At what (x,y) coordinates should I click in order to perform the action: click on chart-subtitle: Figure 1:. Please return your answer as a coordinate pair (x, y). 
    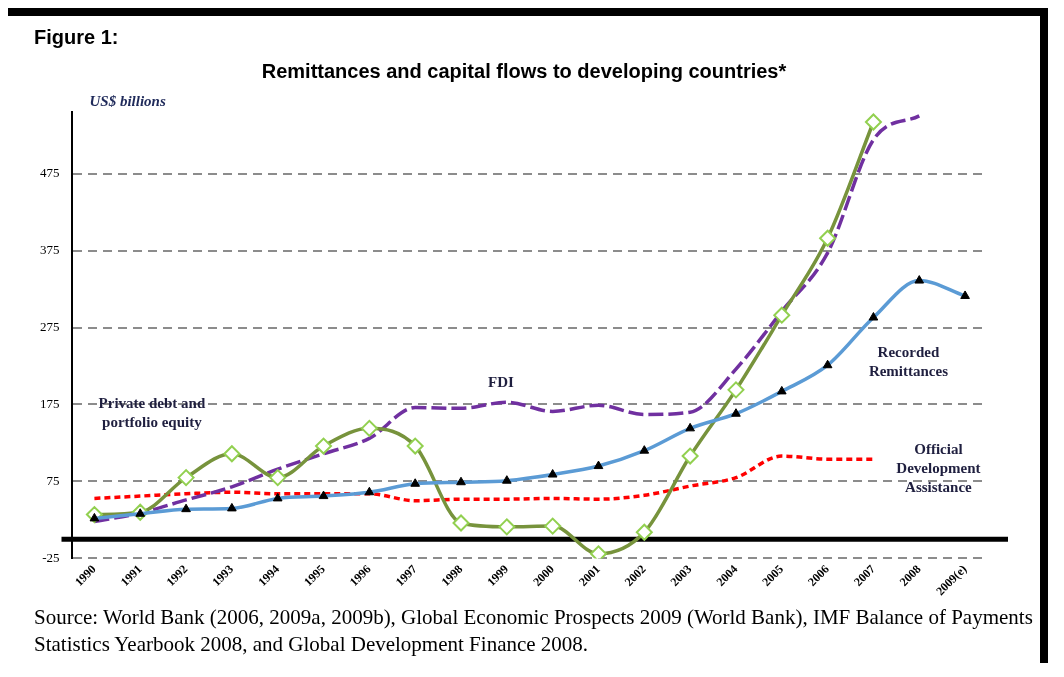
    Looking at the image, I should click on (76, 37).